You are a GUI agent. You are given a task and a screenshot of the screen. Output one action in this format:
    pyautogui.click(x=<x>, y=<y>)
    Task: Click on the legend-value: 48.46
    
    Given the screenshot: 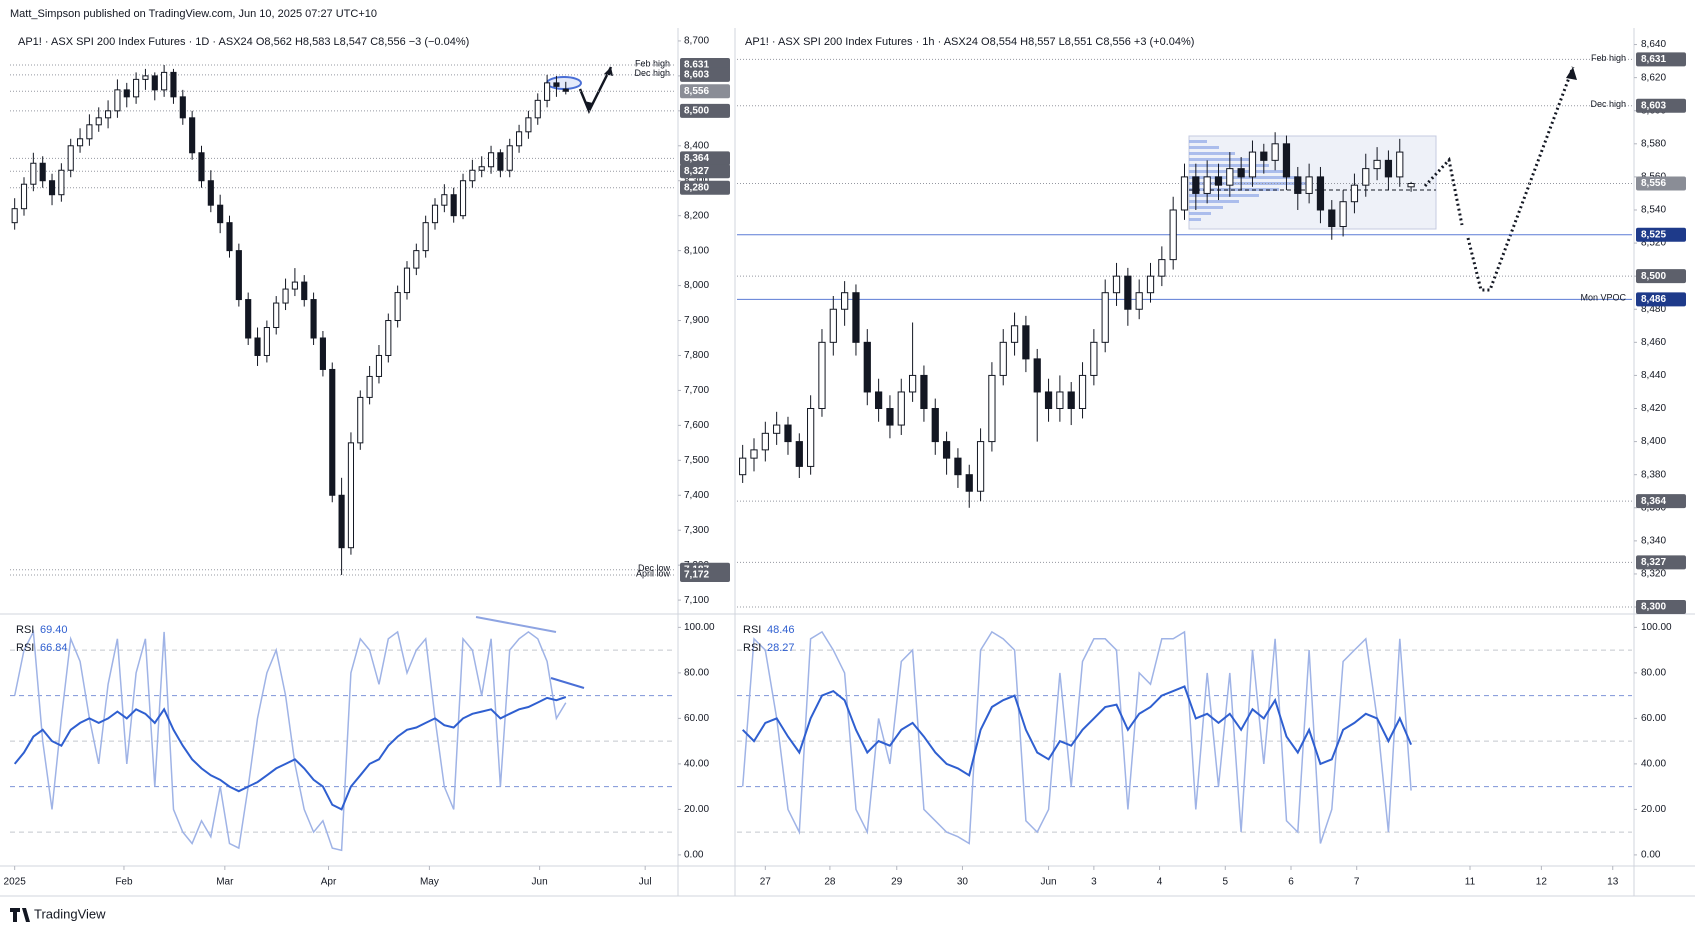 What is the action you would take?
    pyautogui.click(x=781, y=630)
    